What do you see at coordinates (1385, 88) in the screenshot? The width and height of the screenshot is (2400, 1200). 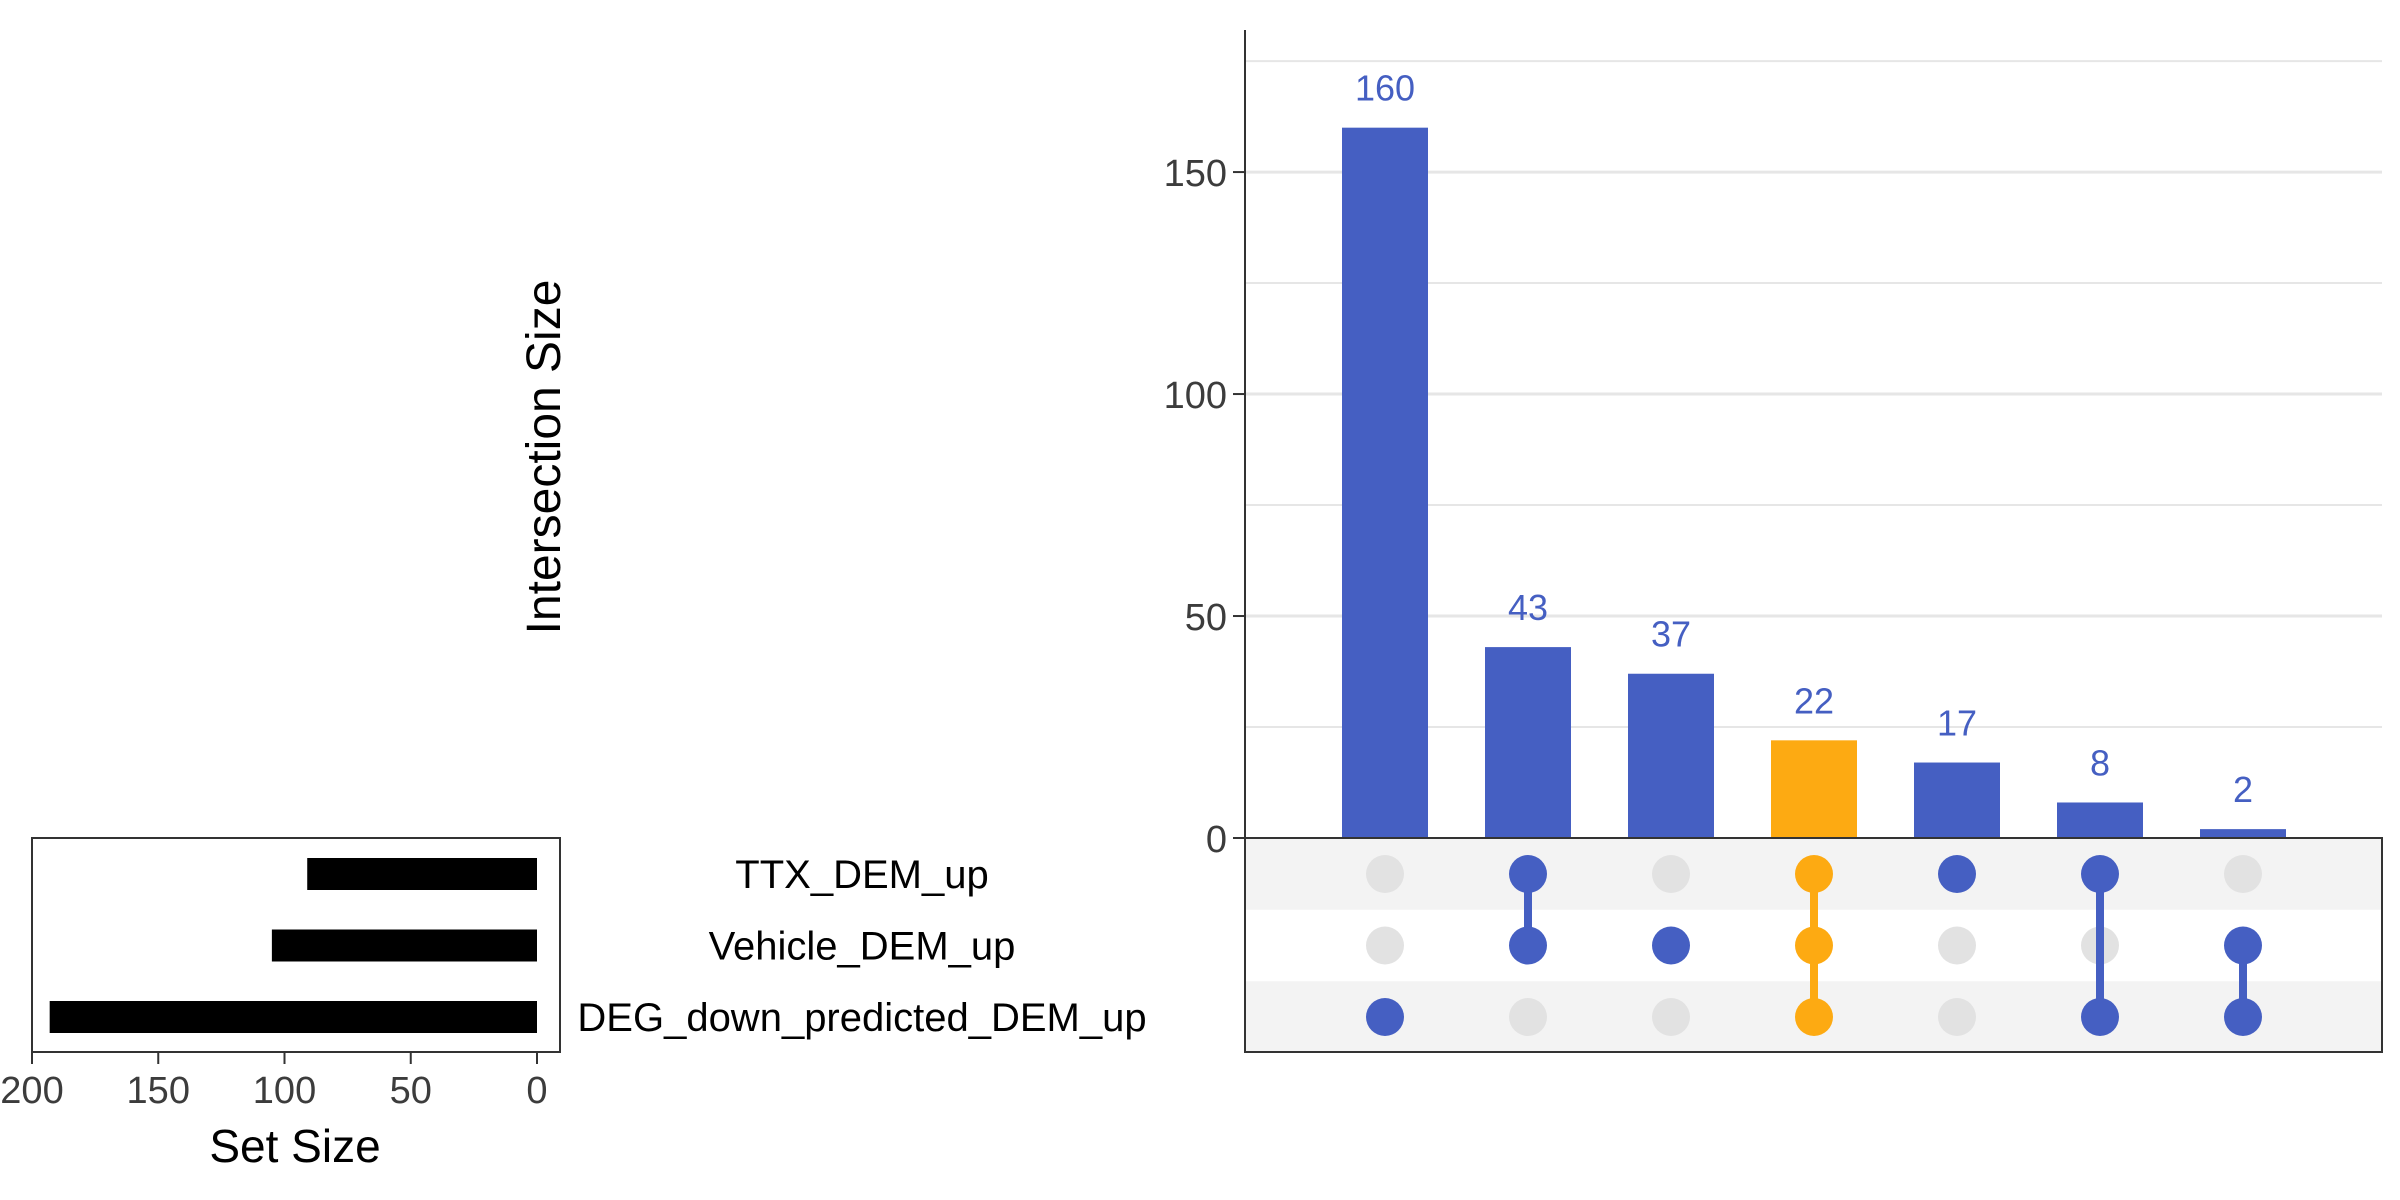 I see `bar-value-label: 160` at bounding box center [1385, 88].